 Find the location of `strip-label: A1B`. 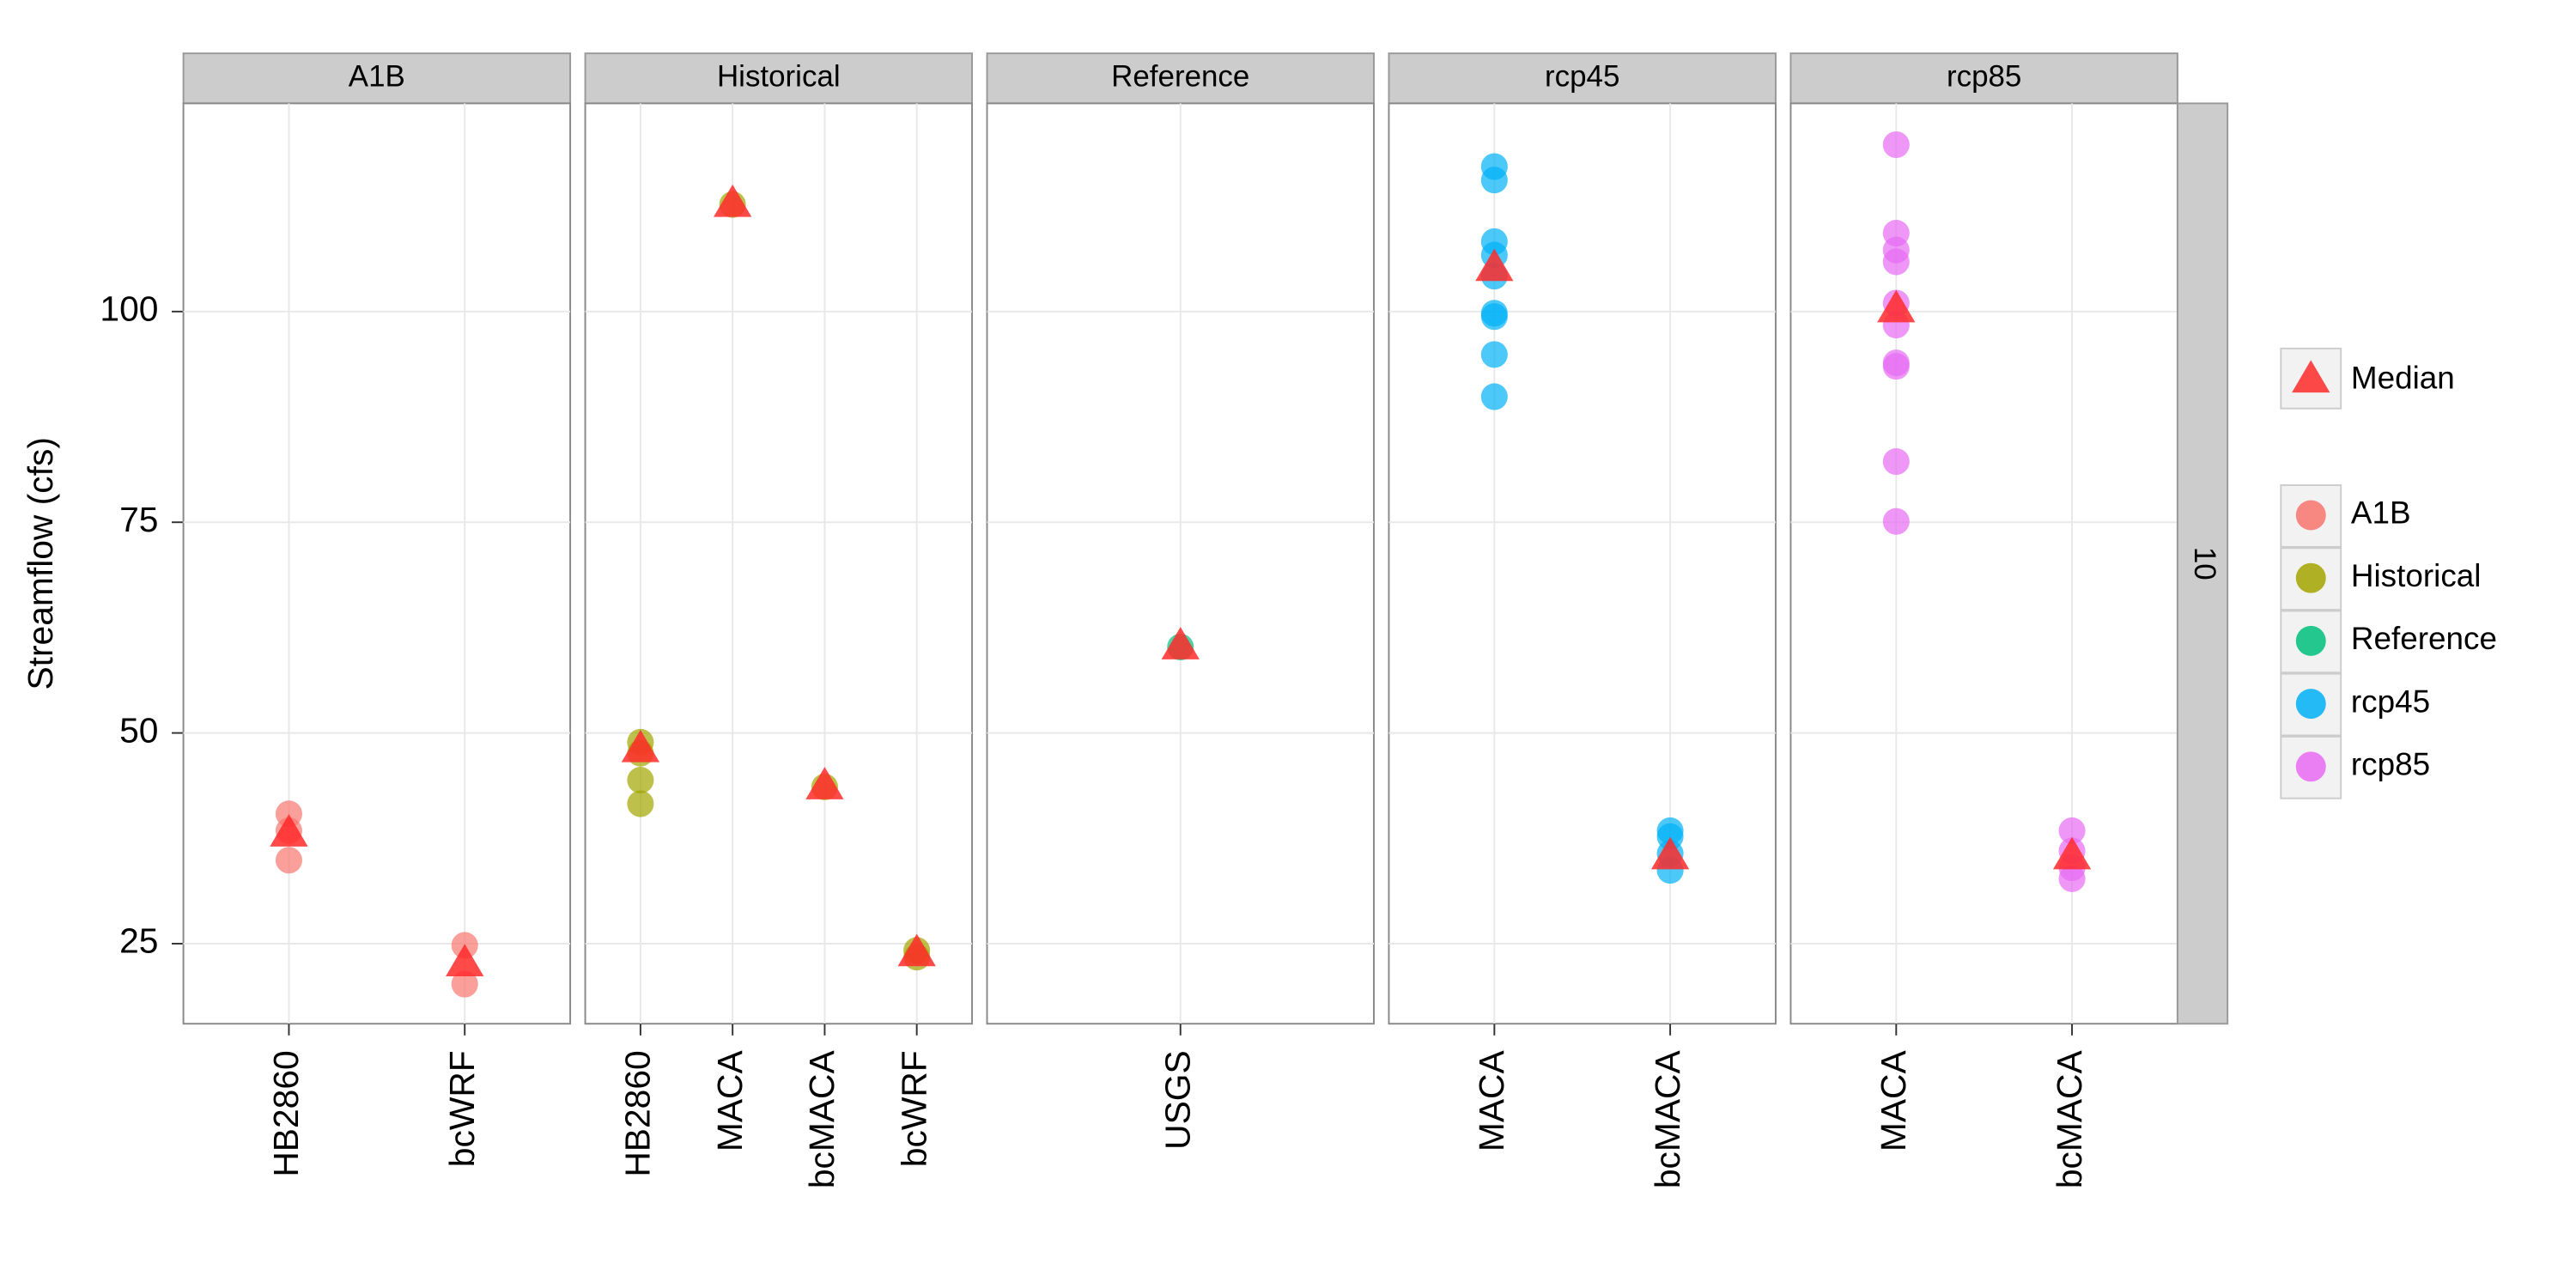

strip-label: A1B is located at coordinates (377, 76).